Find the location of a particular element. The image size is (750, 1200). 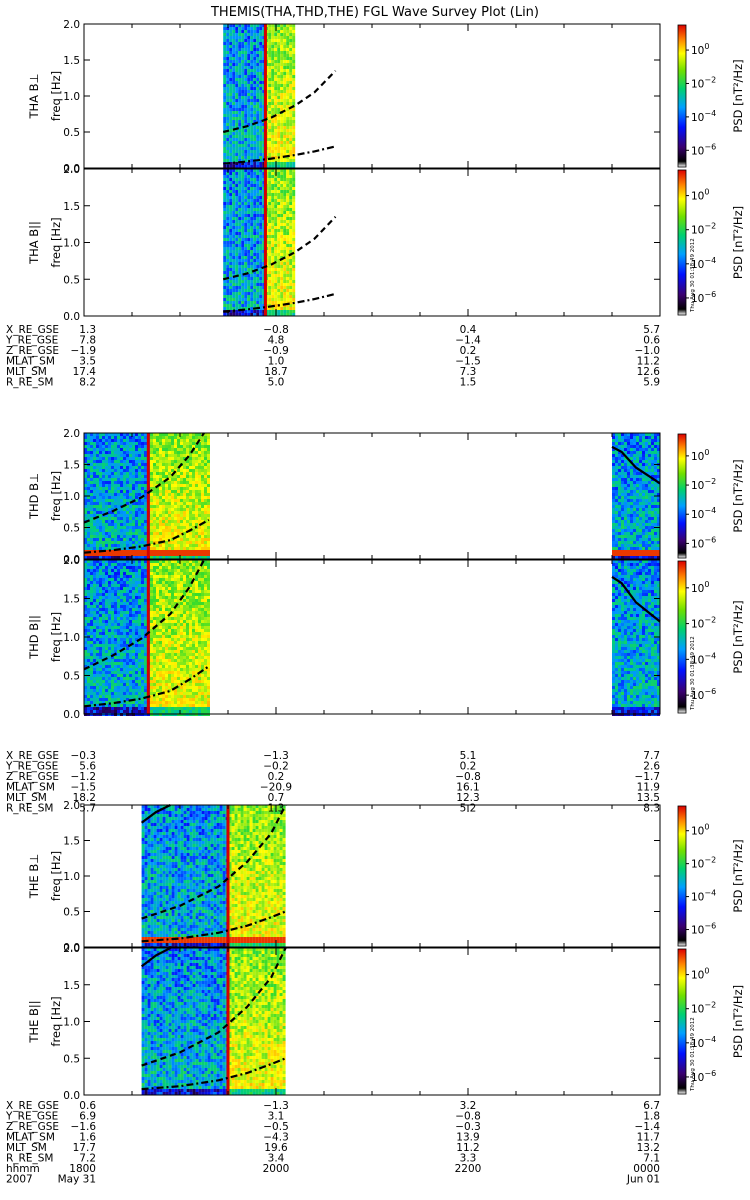

solid-frequency-curve is located at coordinates (636, 465).